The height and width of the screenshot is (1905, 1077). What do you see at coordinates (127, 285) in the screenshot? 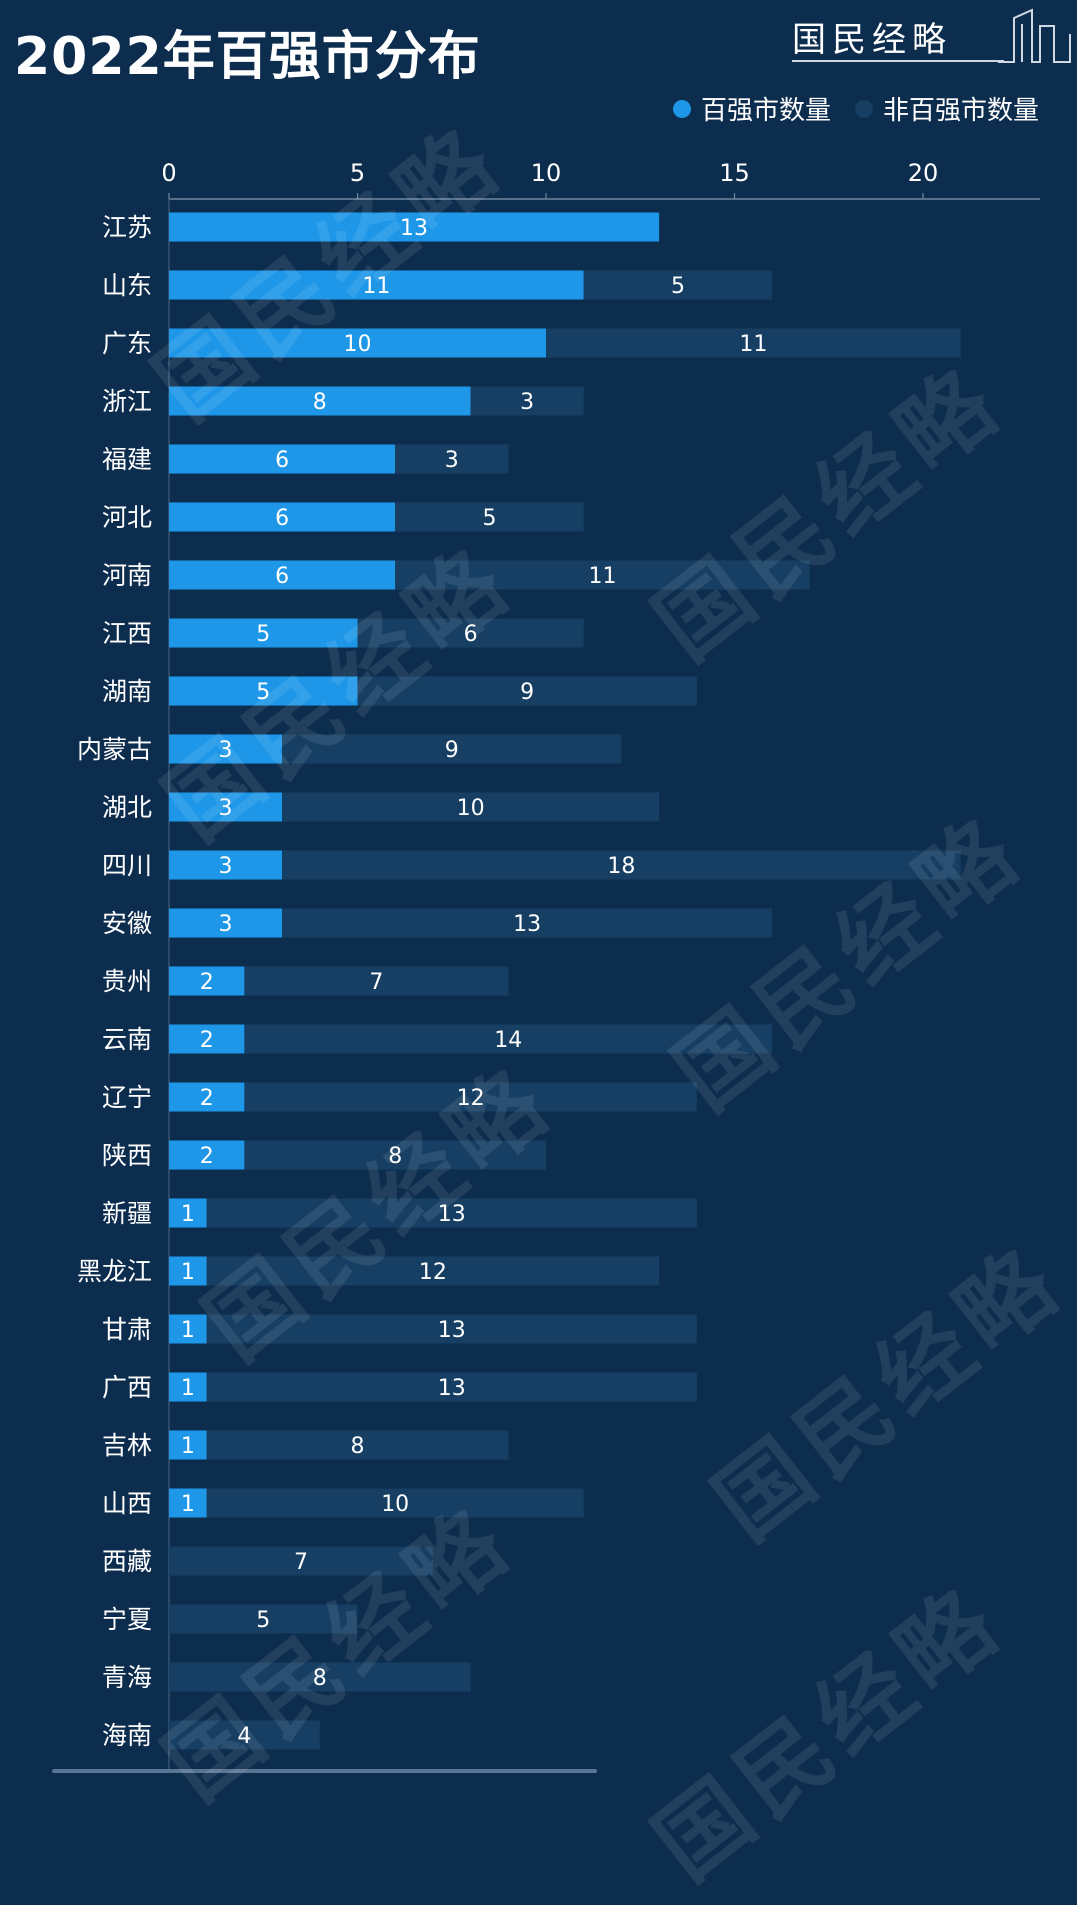
I see `y-tick-label: 山东` at bounding box center [127, 285].